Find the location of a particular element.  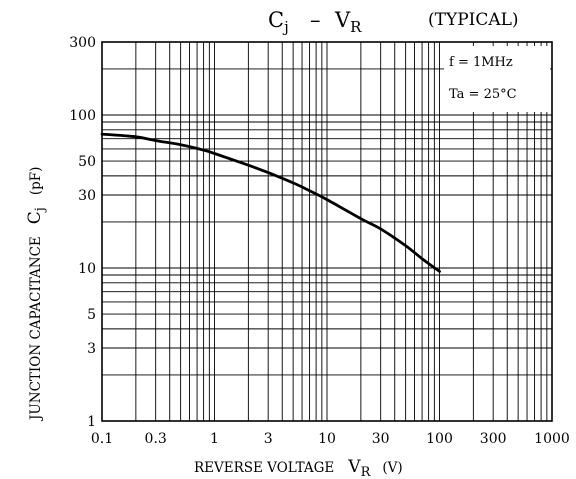

title-typical-note: (TYPICAL) is located at coordinates (473, 20).